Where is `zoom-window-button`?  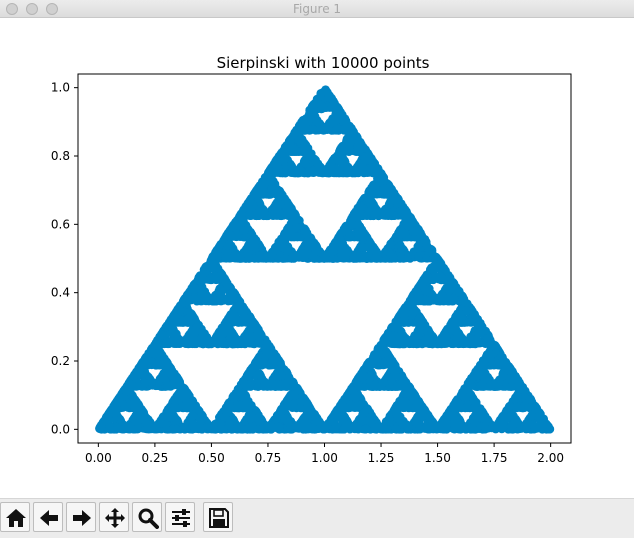 zoom-window-button is located at coordinates (52, 9).